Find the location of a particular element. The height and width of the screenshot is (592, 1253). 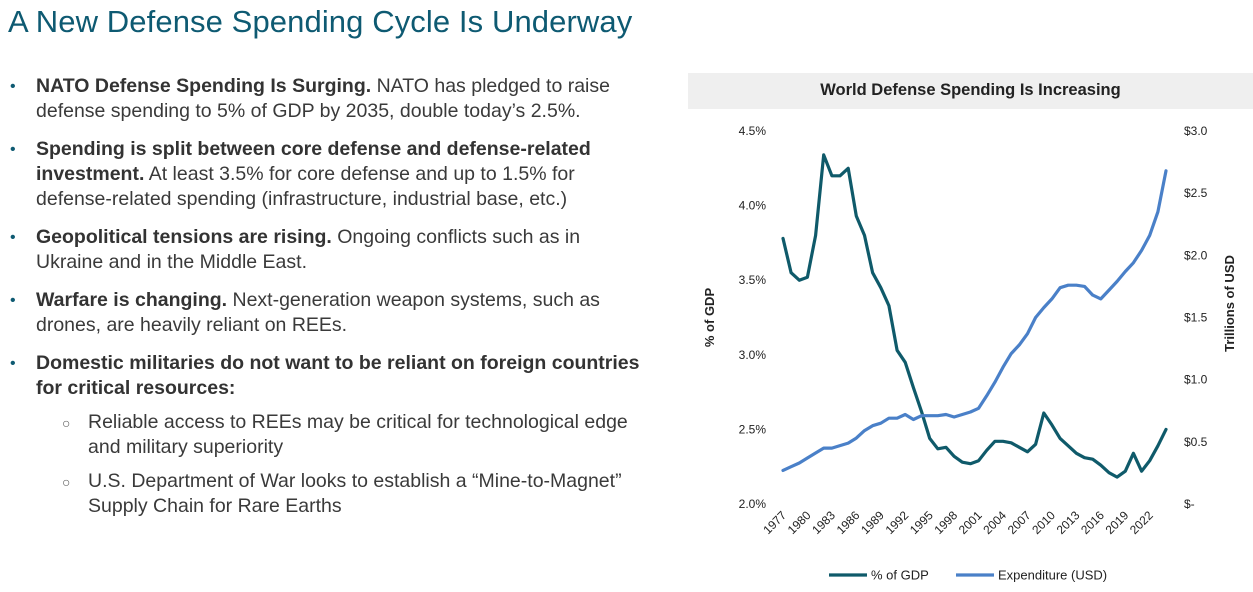

x-axis-tick-label: 2007 is located at coordinates (1019, 522).